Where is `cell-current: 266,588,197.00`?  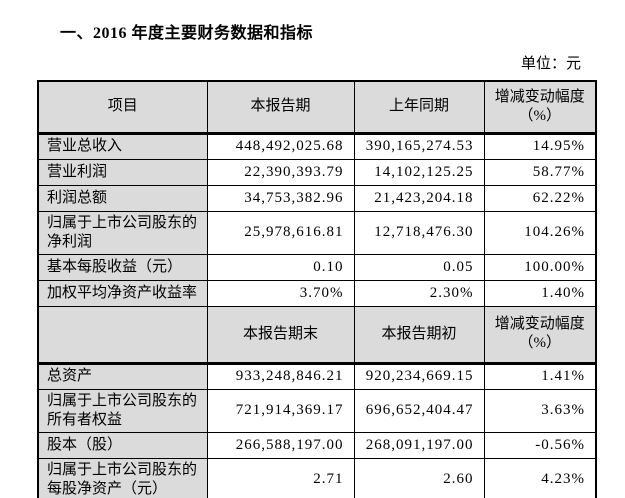
cell-current: 266,588,197.00 is located at coordinates (280, 445).